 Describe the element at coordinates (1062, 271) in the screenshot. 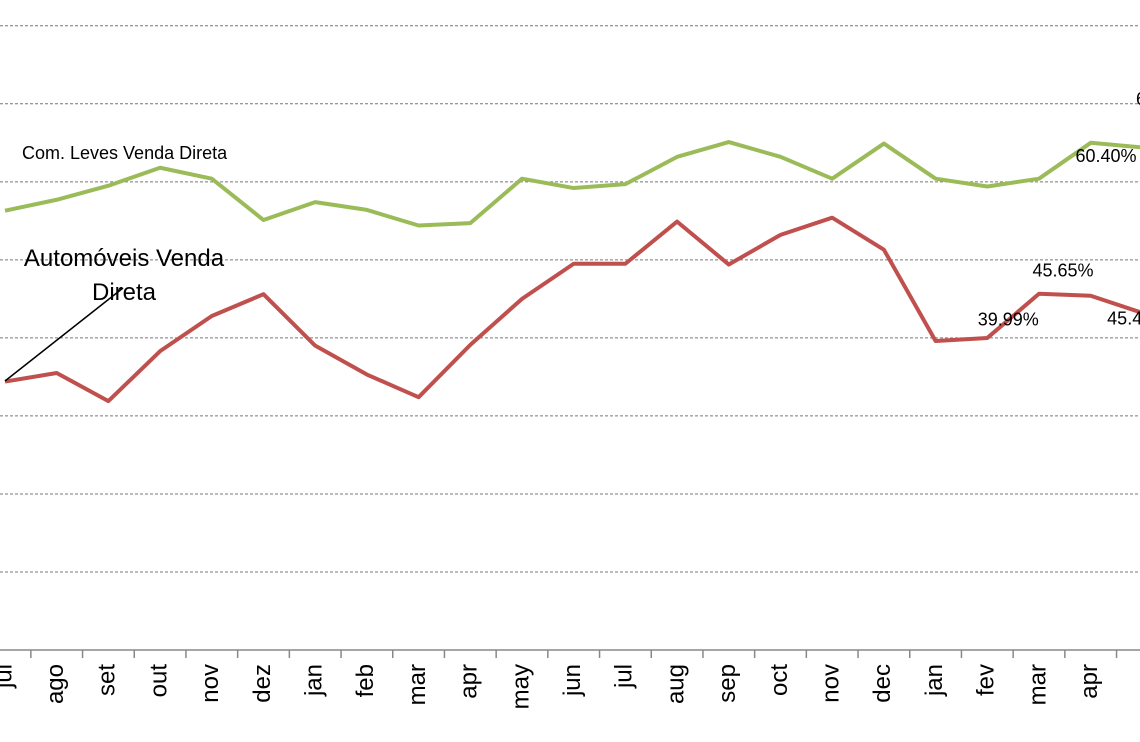

I see `data-label: 45.65%` at that location.